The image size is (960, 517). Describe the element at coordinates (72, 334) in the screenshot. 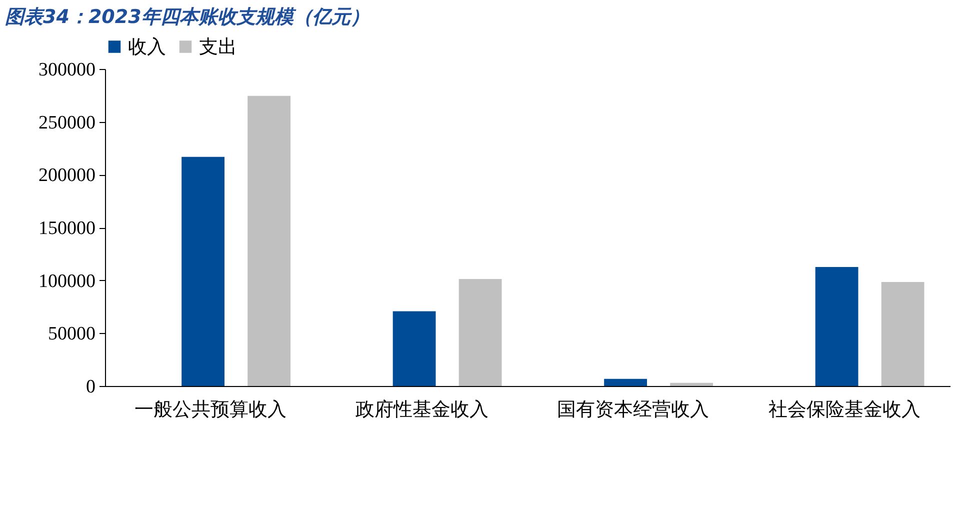

I see `y-tick-label: 50000` at that location.